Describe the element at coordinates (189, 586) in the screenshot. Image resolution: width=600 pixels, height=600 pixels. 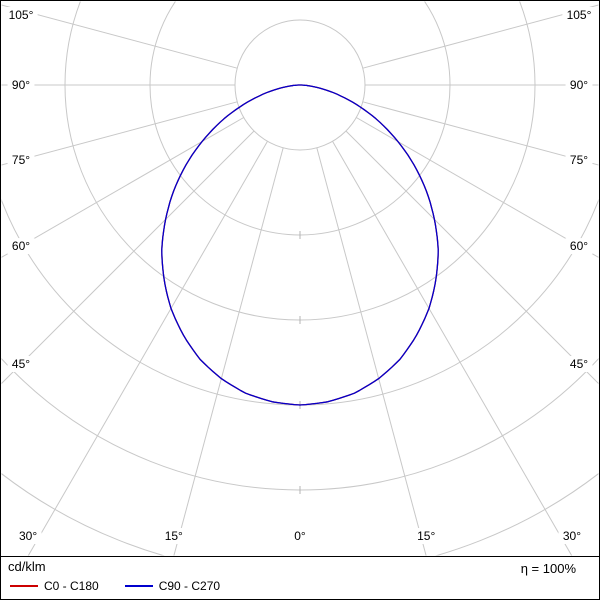
I see `legend-entry-label: C90 - C270` at that location.